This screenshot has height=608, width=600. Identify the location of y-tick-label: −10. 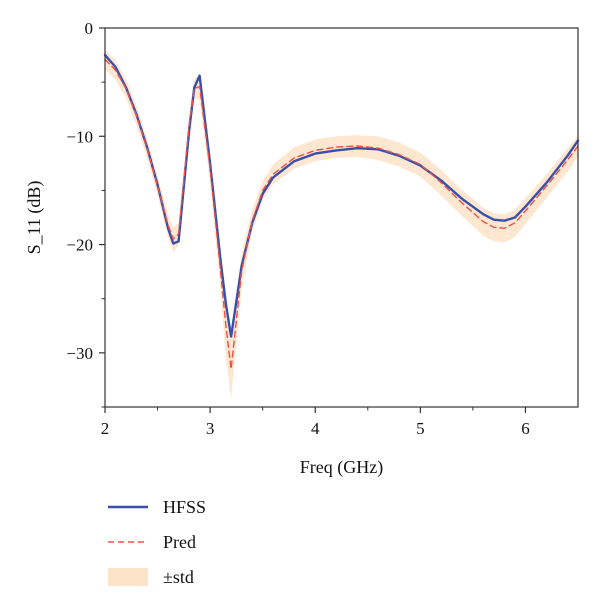
(79, 136).